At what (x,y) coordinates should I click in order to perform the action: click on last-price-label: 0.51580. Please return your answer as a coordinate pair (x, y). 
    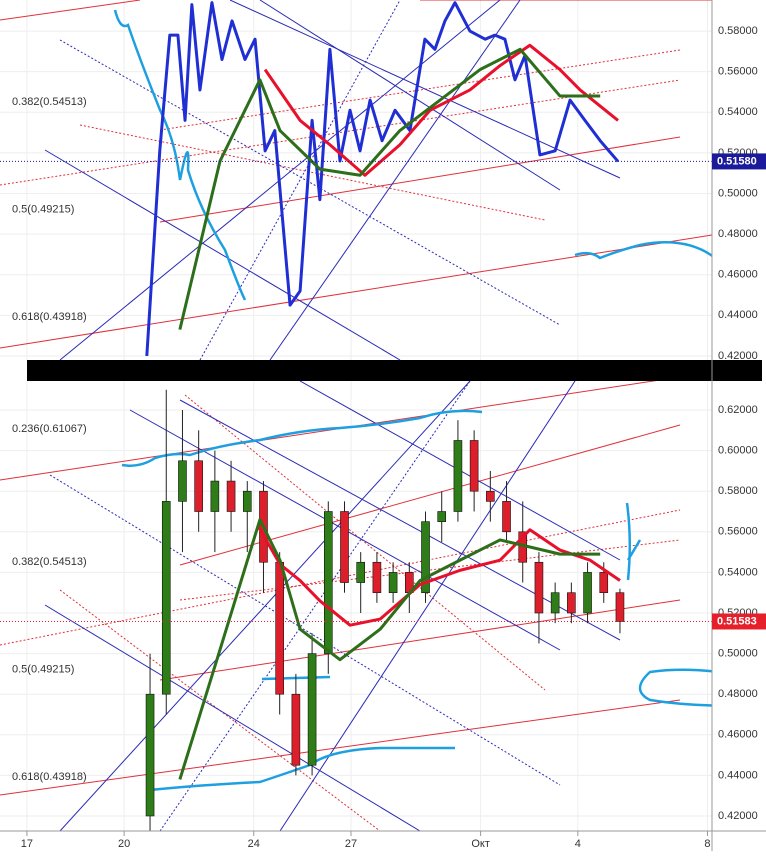
    Looking at the image, I should click on (737, 161).